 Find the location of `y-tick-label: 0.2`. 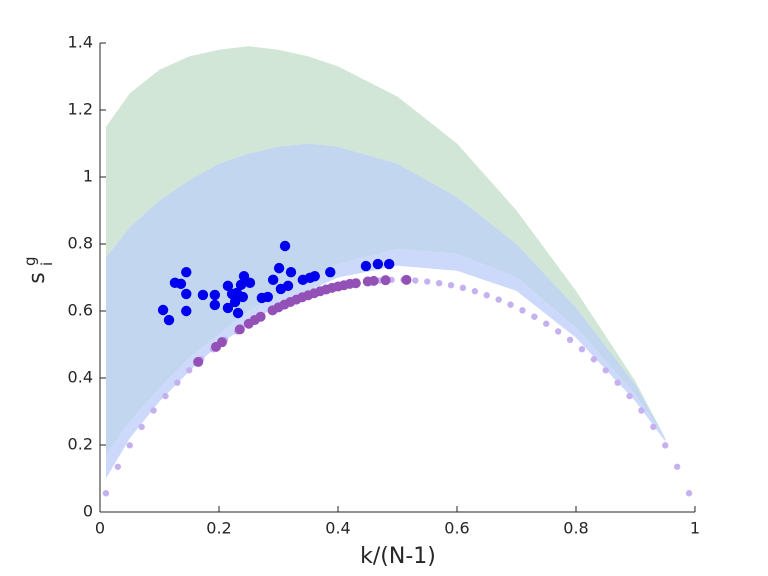

y-tick-label: 0.2 is located at coordinates (80, 444).